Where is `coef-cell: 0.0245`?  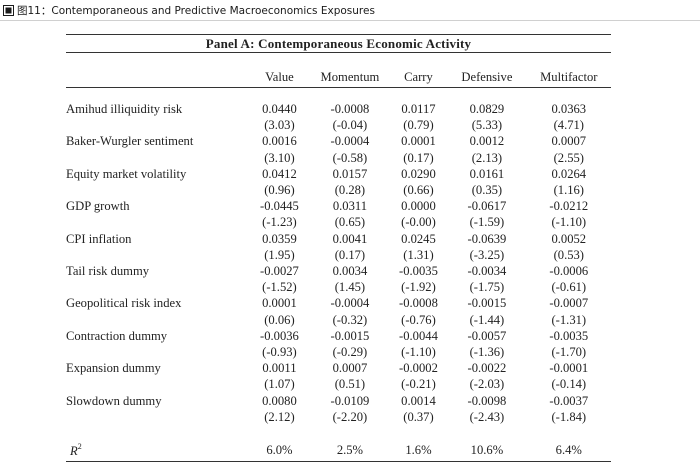 coef-cell: 0.0245 is located at coordinates (418, 238).